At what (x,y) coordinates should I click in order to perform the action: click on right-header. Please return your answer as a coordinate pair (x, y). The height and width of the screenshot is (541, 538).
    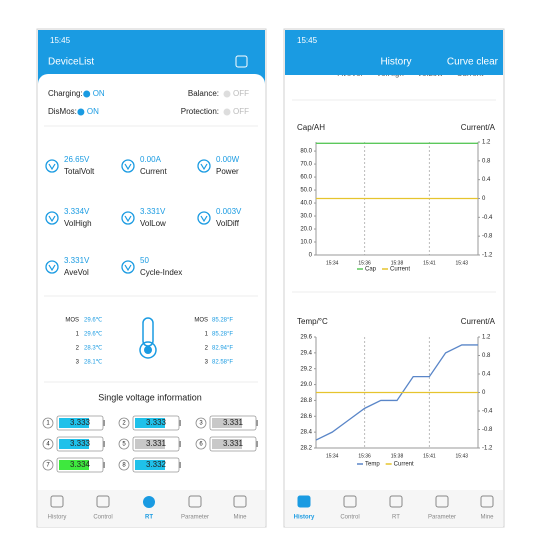
    Looking at the image, I should click on (394, 52).